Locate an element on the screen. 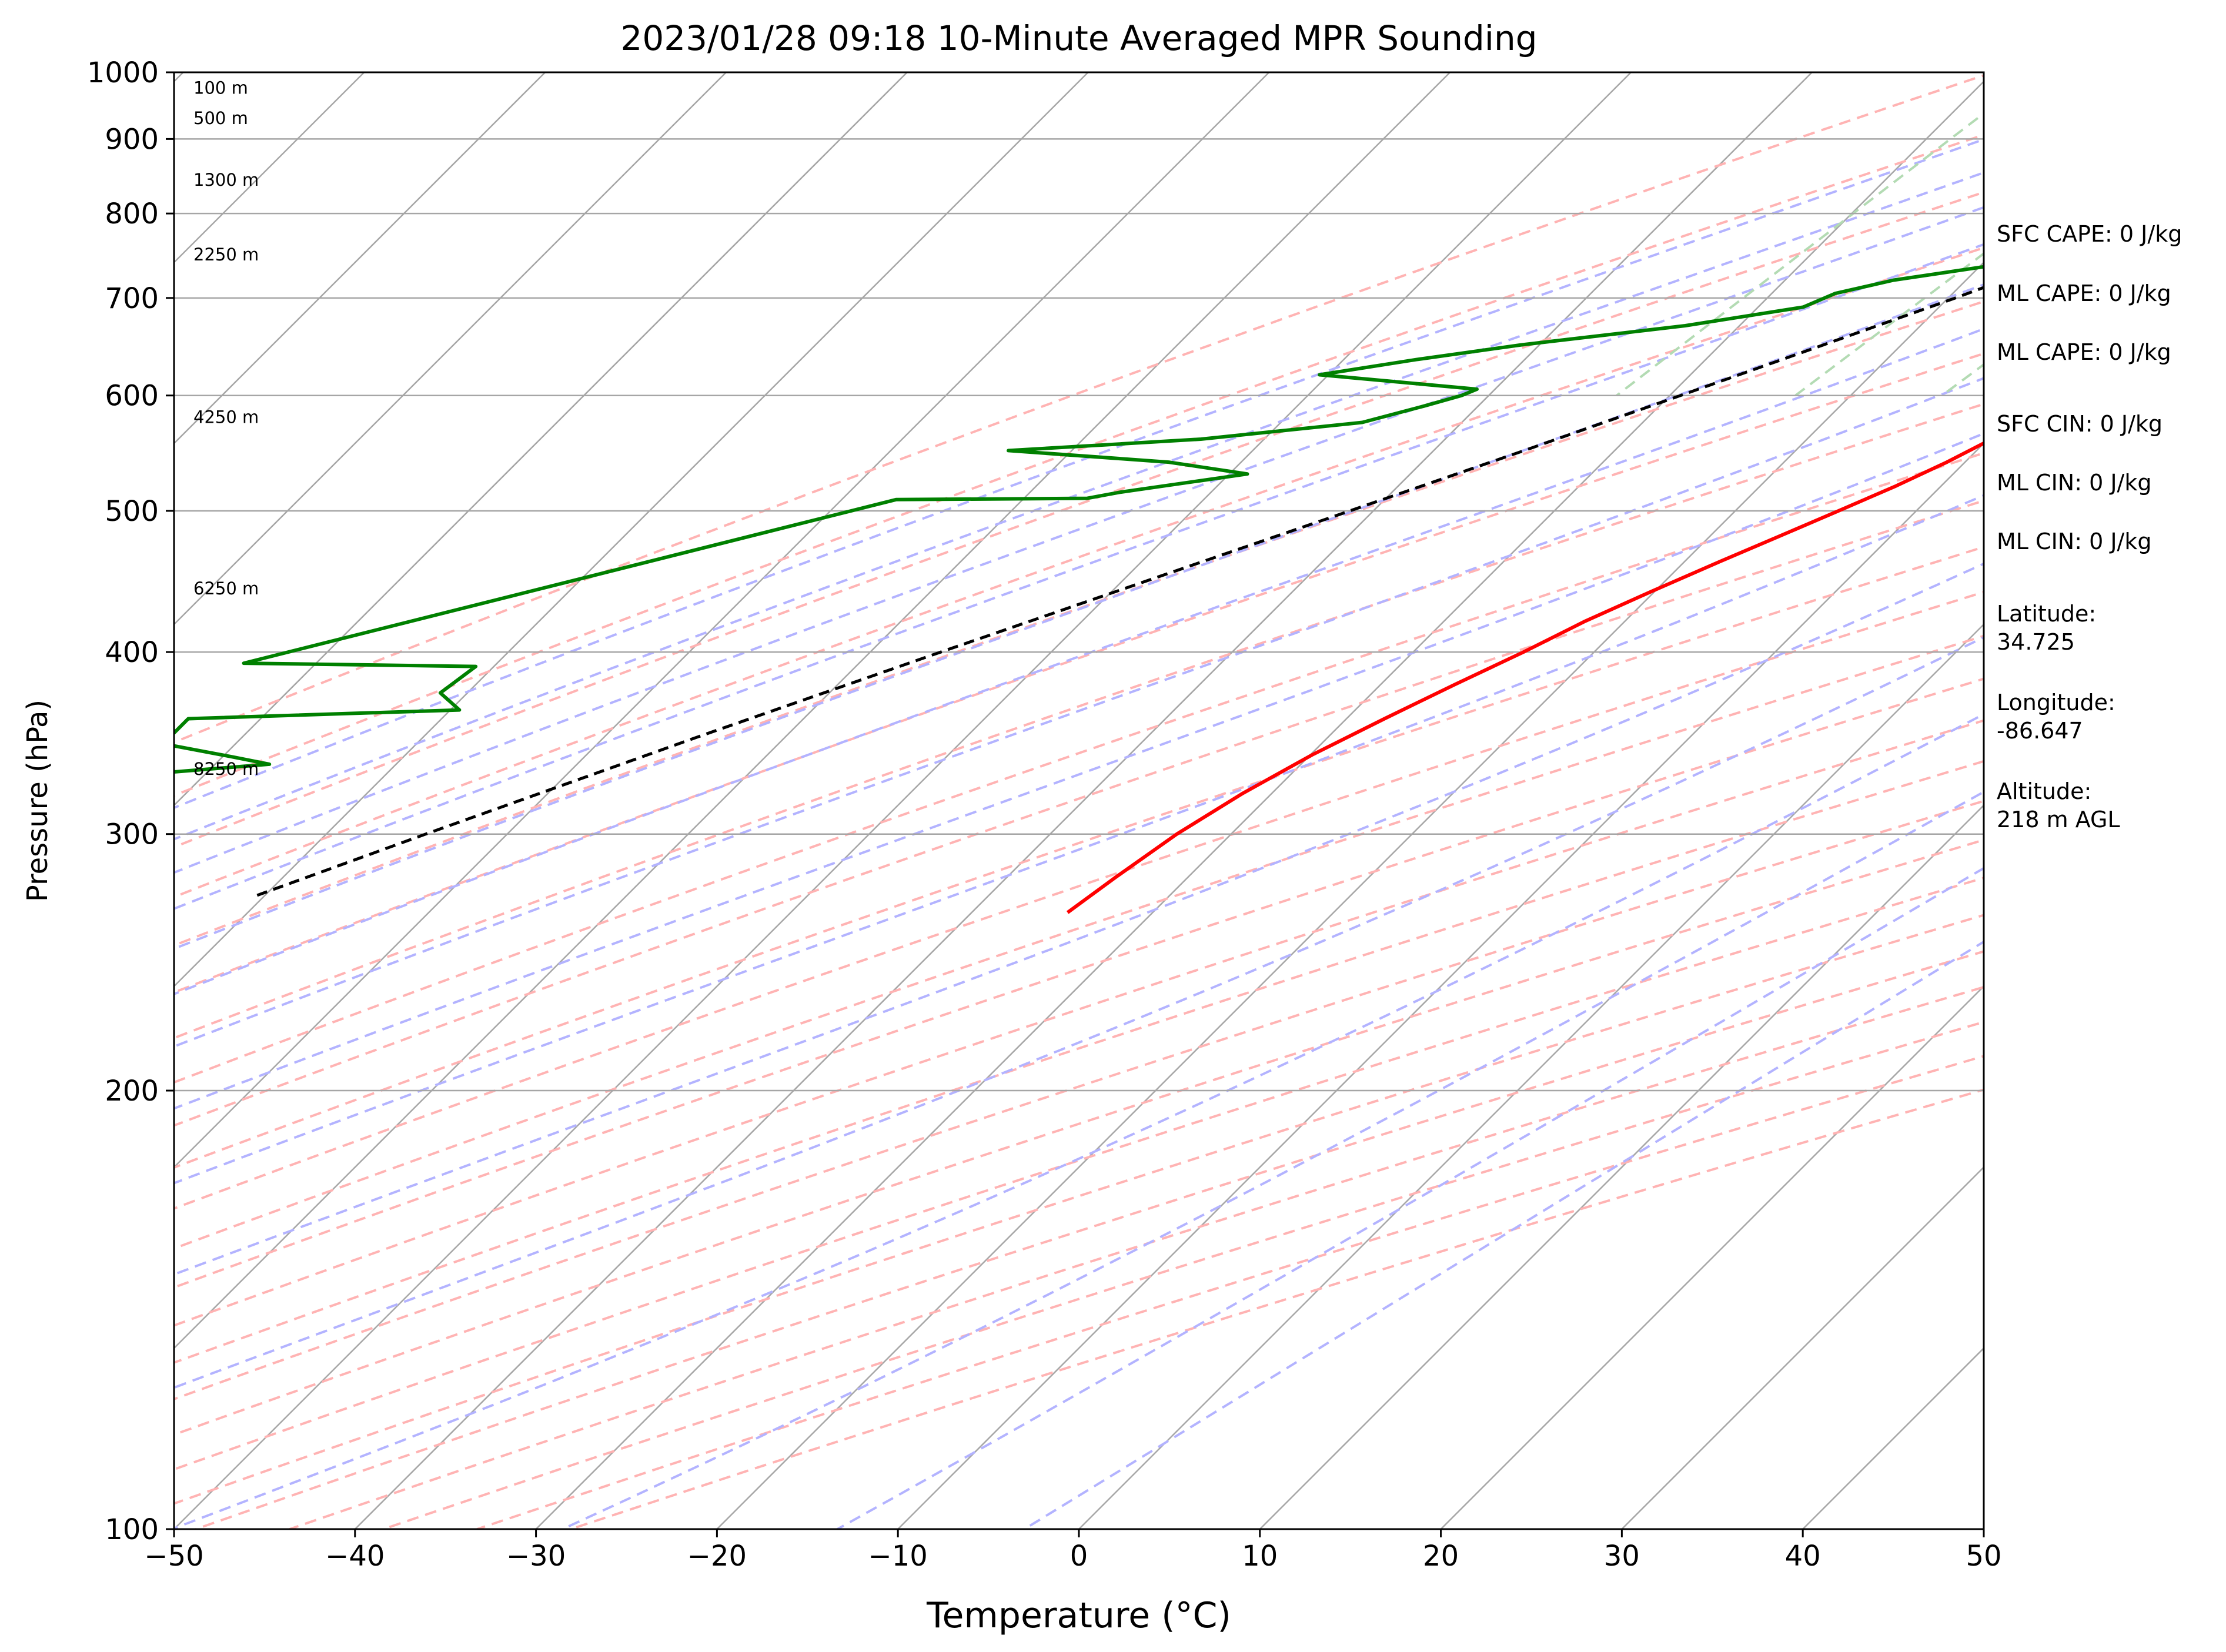  height-label: 4250 m is located at coordinates (226, 417).